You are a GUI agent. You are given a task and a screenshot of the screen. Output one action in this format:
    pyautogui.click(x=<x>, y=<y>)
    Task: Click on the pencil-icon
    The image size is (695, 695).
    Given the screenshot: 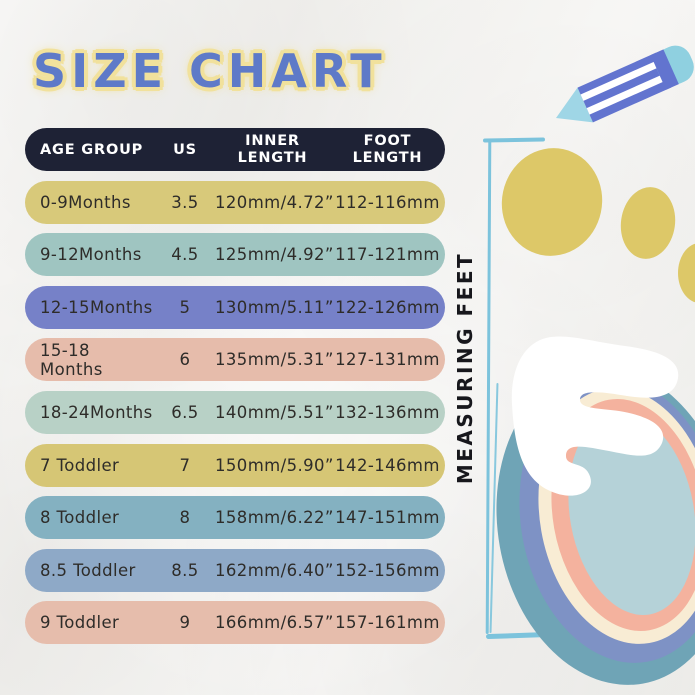 What is the action you would take?
    pyautogui.click(x=625, y=84)
    